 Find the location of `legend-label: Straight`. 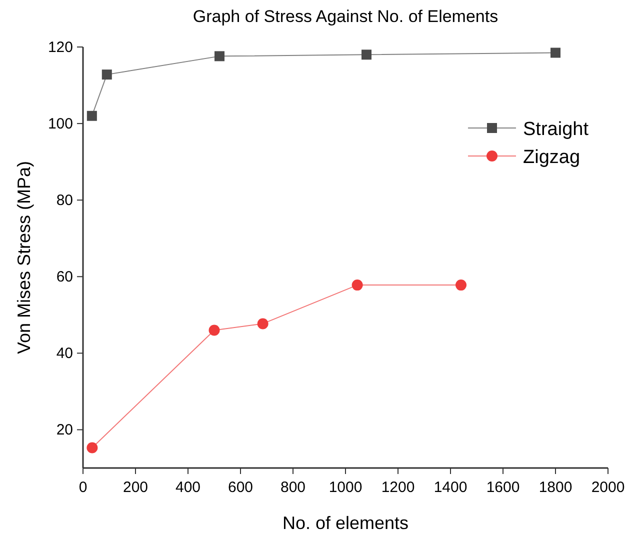

legend-label: Straight is located at coordinates (556, 129).